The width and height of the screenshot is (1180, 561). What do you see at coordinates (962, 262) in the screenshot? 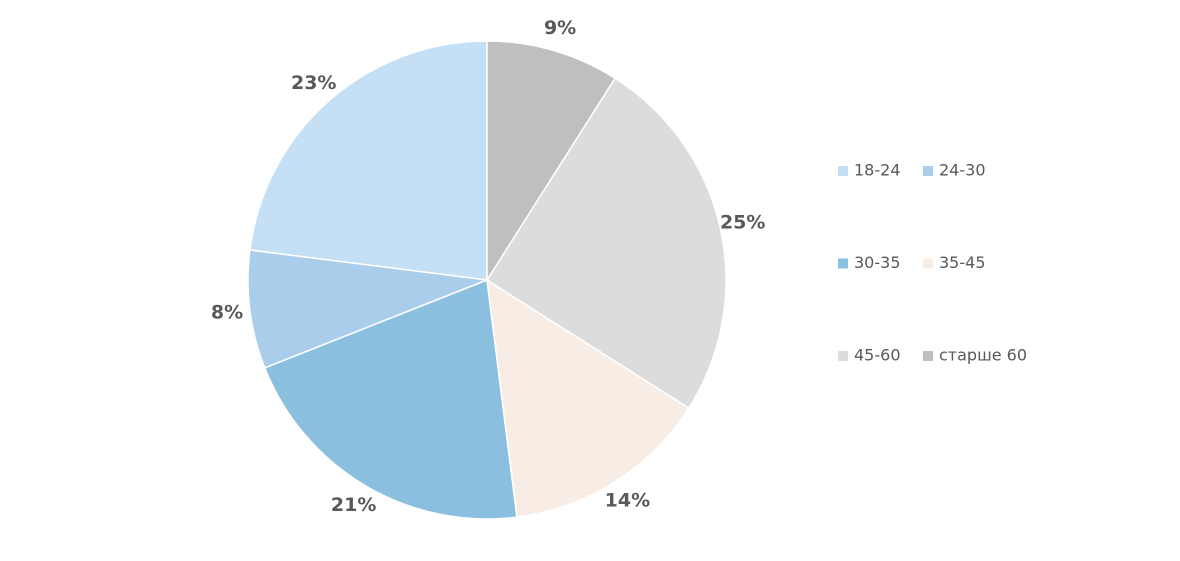
I see `legend-label: 35-45` at bounding box center [962, 262].